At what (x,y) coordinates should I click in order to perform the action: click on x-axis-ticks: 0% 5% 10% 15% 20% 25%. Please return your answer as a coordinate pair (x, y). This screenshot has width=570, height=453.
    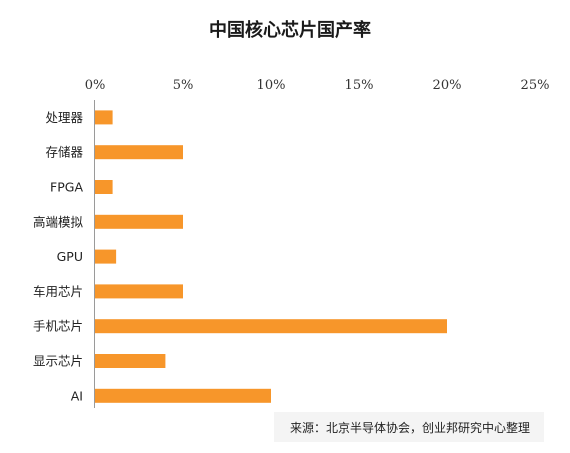
    Looking at the image, I should click on (317, 85).